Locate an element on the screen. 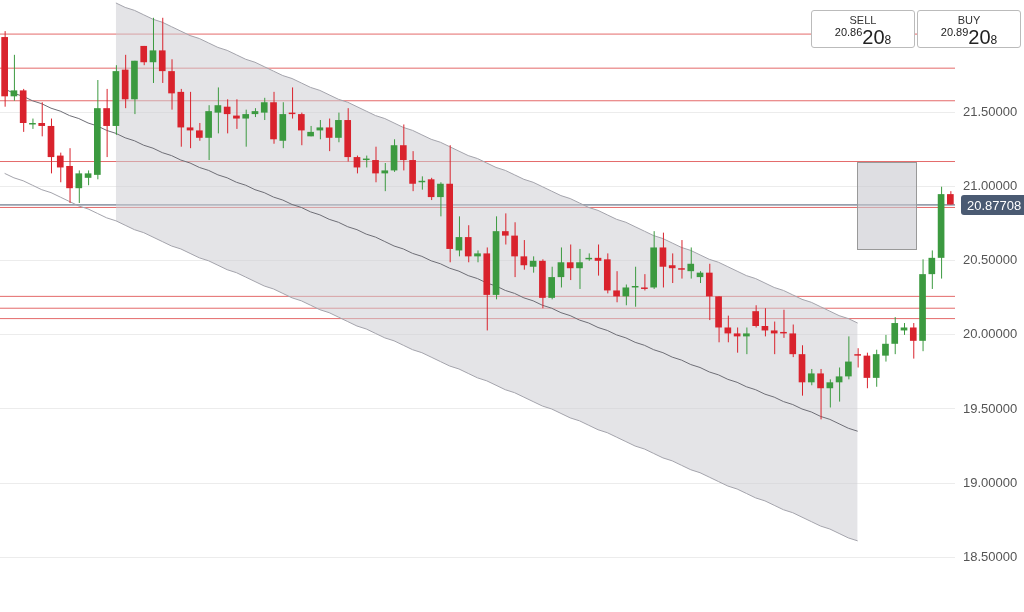 Image resolution: width=1024 pixels, height=612 pixels. y-tick-label: 21.50000 is located at coordinates (990, 112).